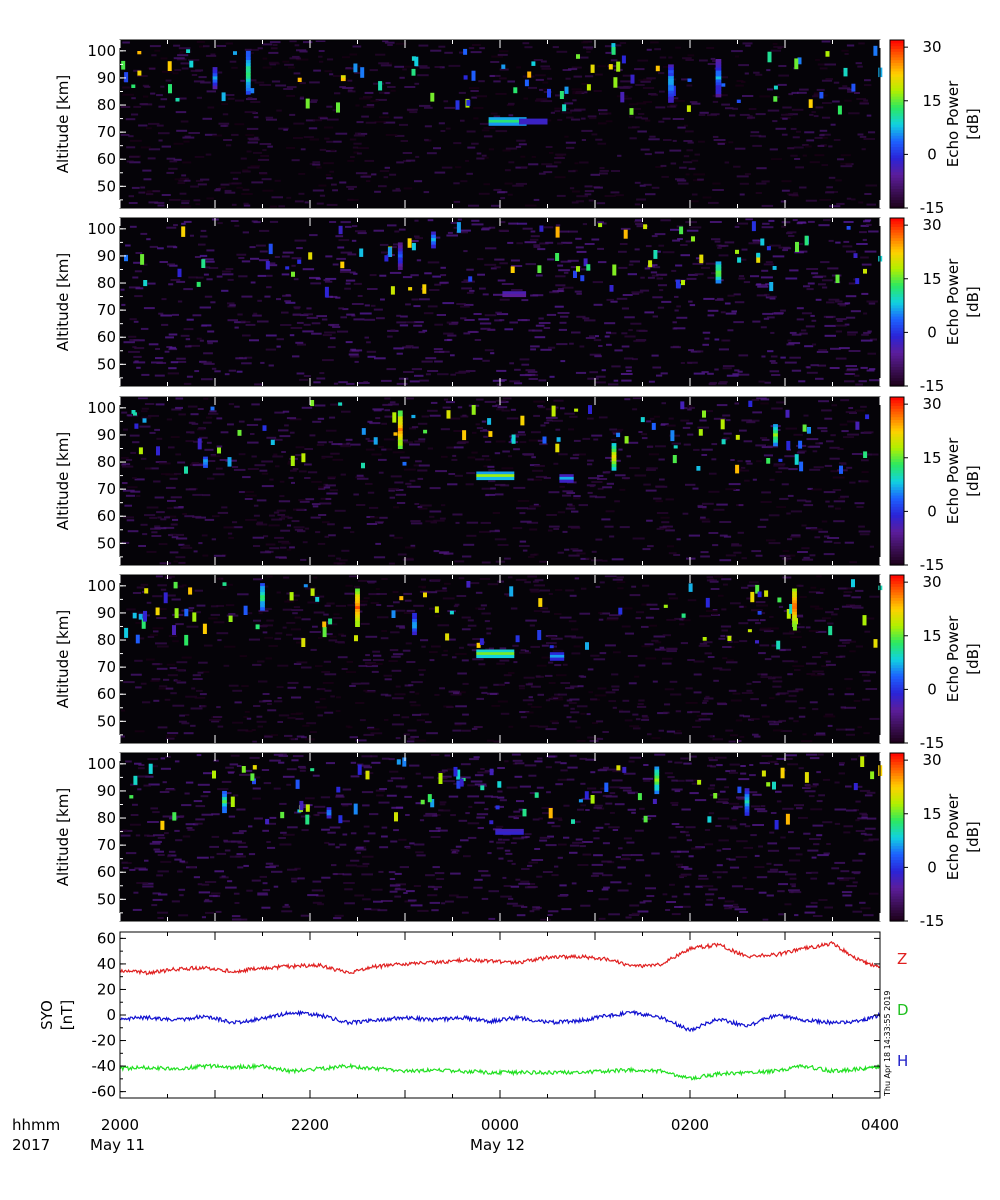 The image size is (1000, 1200). What do you see at coordinates (500, 481) in the screenshot?
I see `panel-background` at bounding box center [500, 481].